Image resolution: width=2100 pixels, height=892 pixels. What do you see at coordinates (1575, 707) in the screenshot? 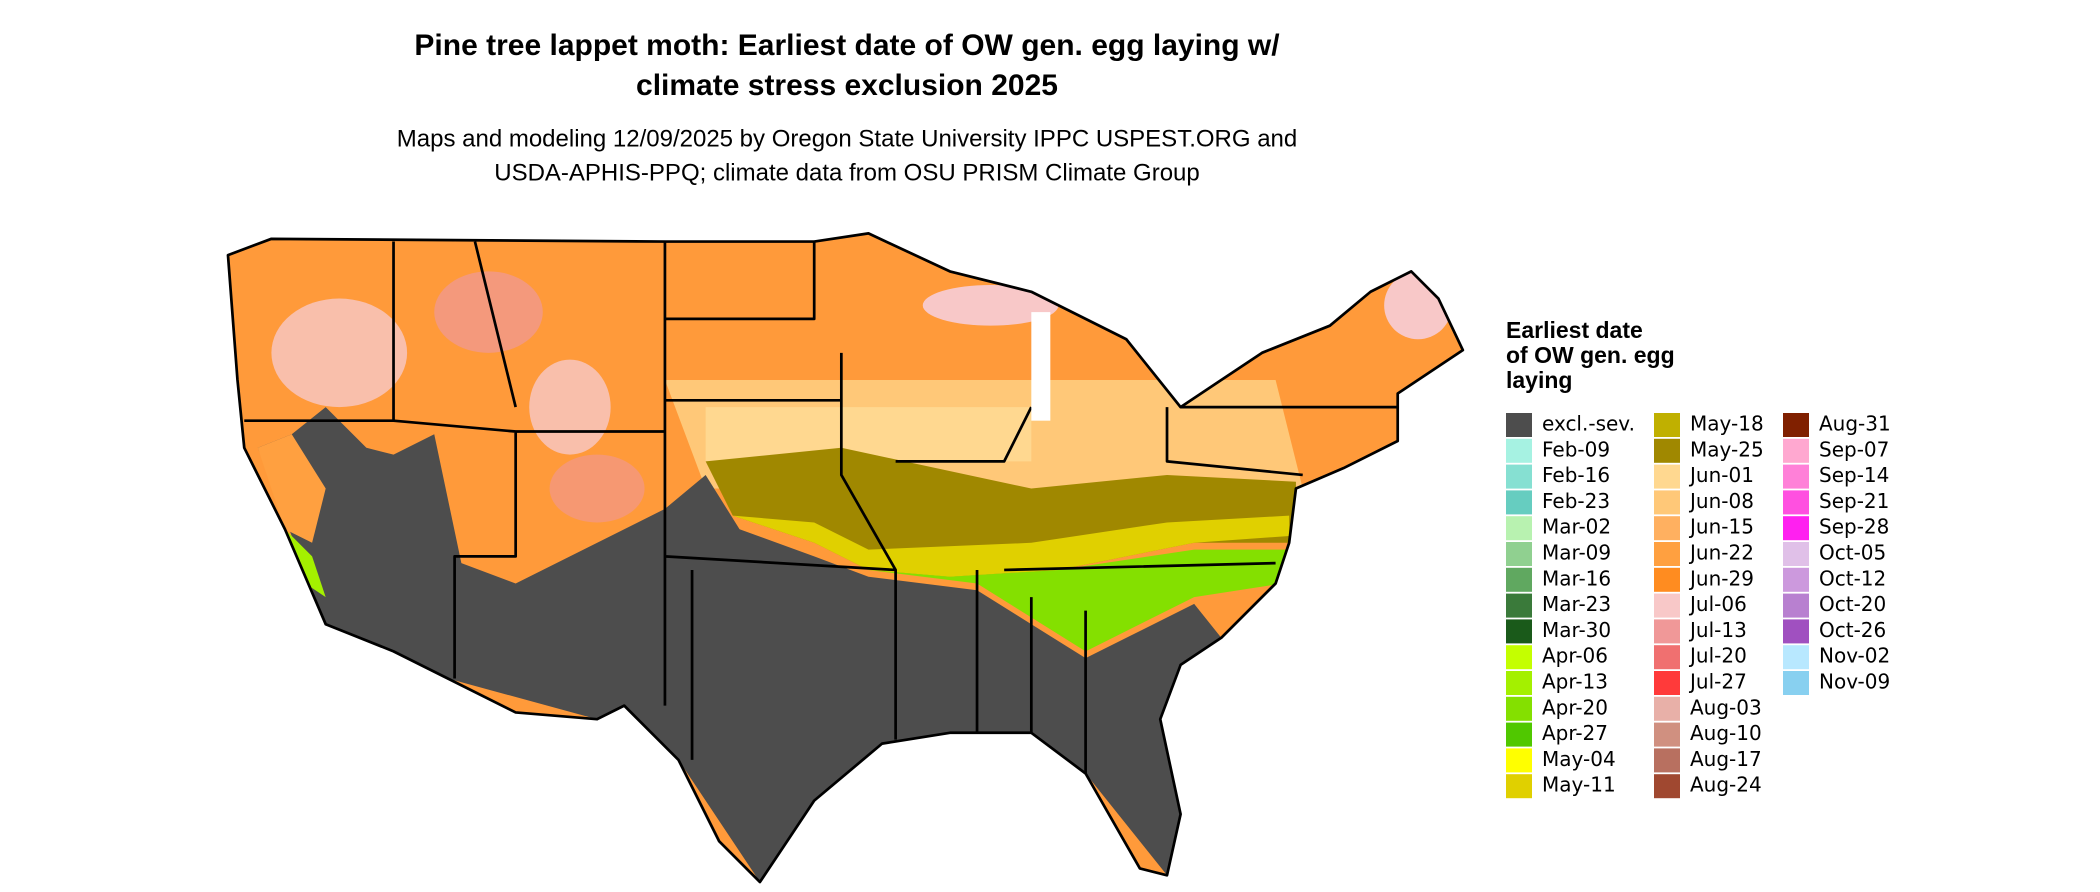
I see `legend-label: Apr-20` at bounding box center [1575, 707].